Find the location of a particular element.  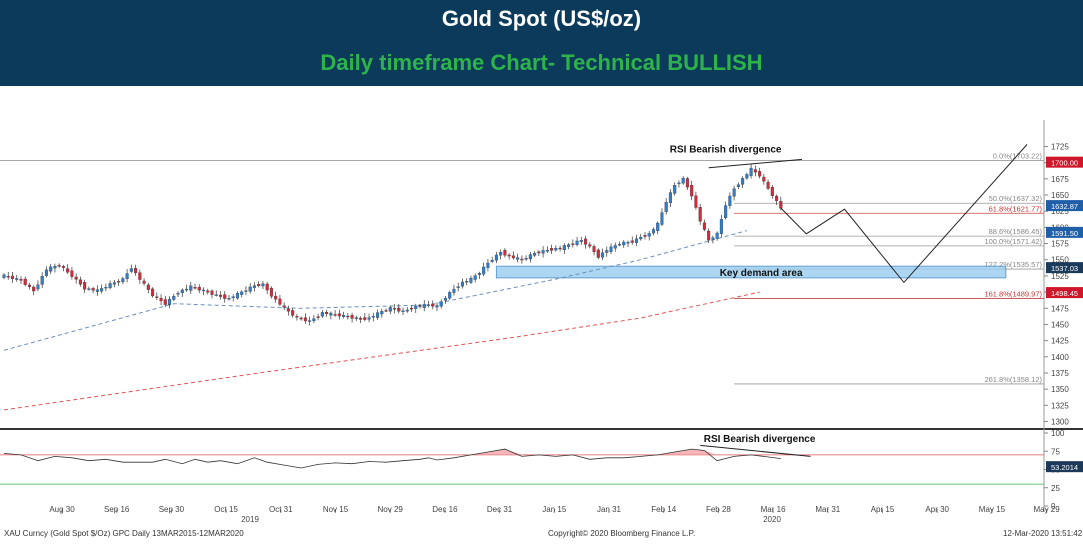

price-y-tick-label: 1550 is located at coordinates (1060, 260).